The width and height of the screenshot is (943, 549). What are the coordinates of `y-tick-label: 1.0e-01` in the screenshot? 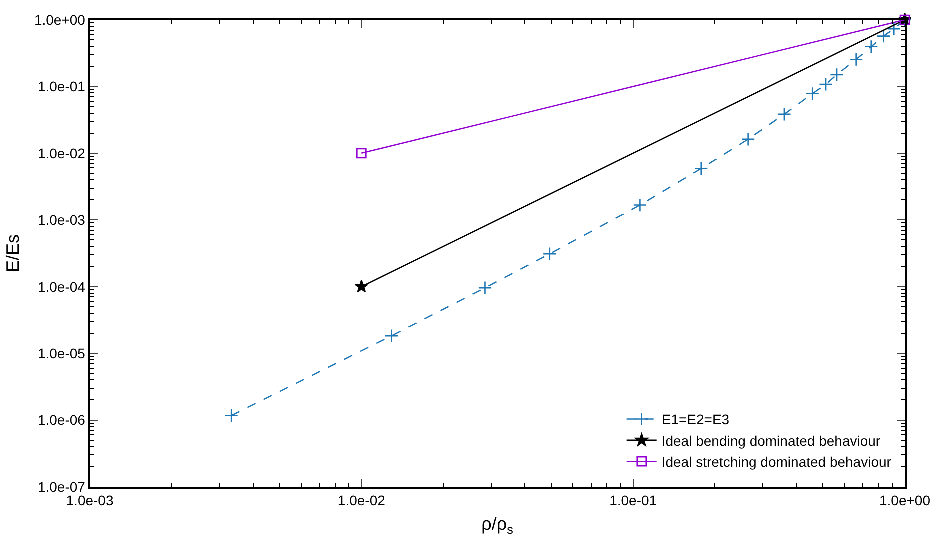 It's located at (62, 86).